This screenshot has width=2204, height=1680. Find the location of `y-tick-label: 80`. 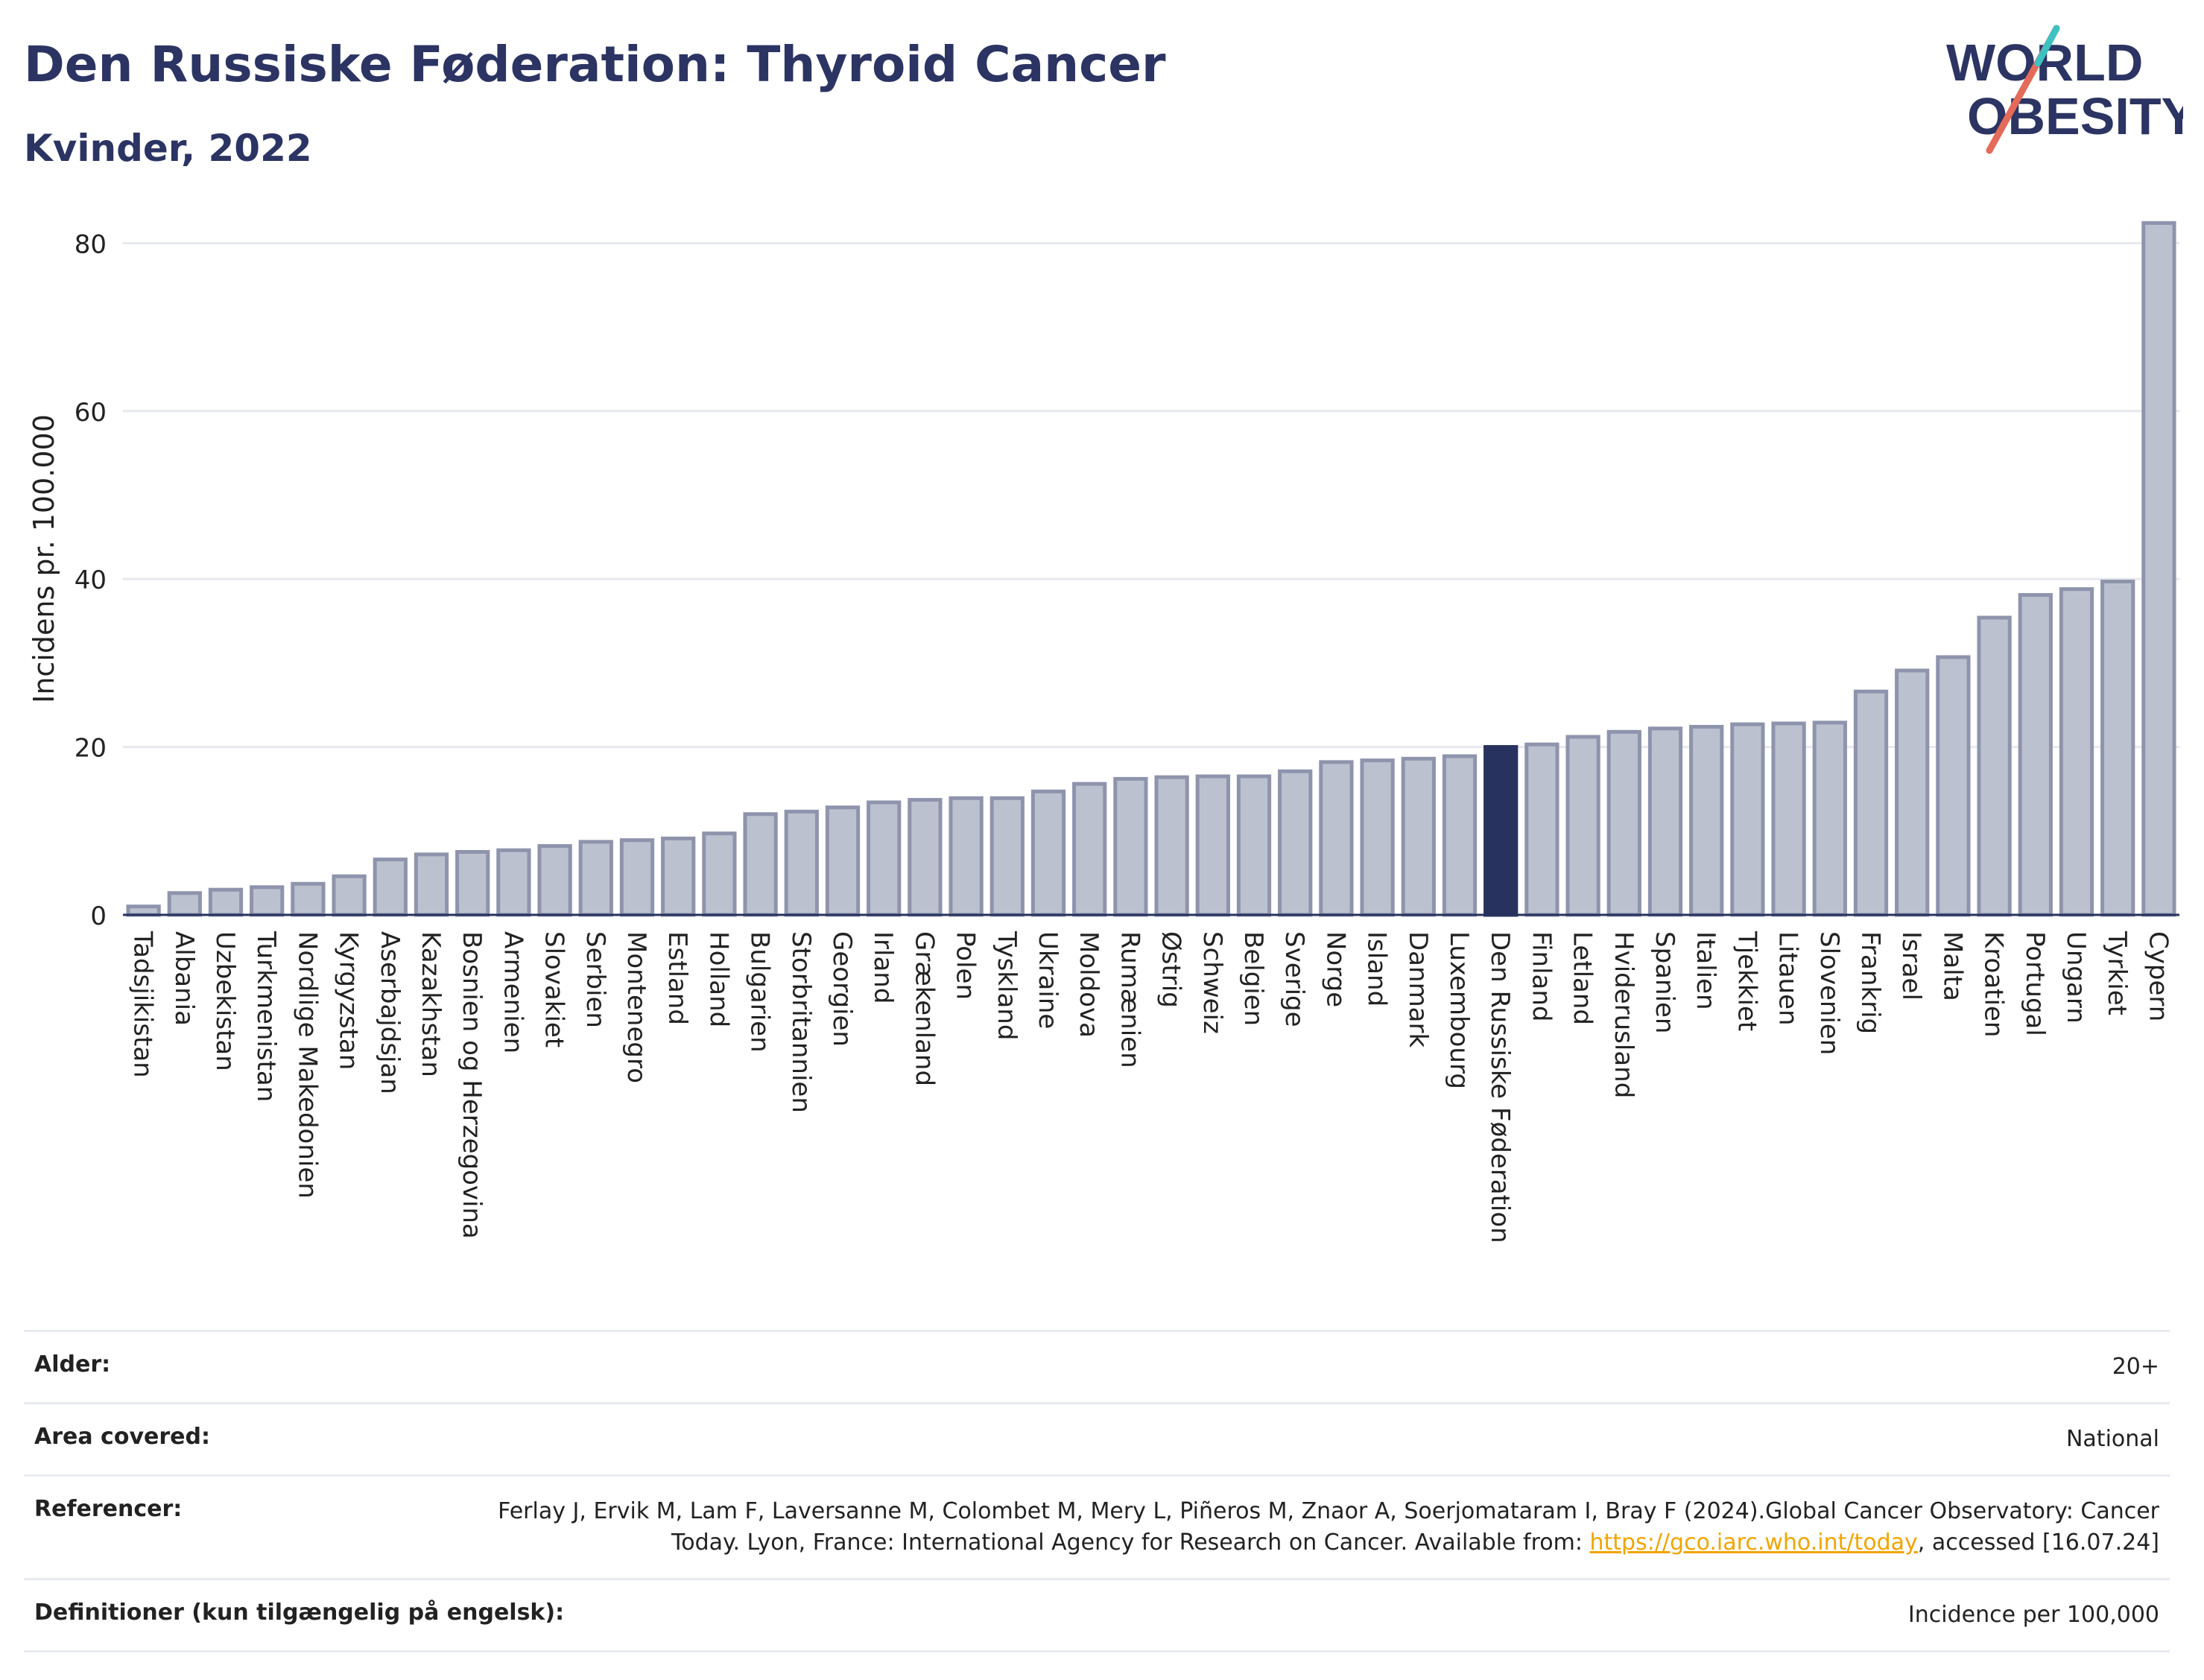

y-tick-label: 80 is located at coordinates (91, 244).